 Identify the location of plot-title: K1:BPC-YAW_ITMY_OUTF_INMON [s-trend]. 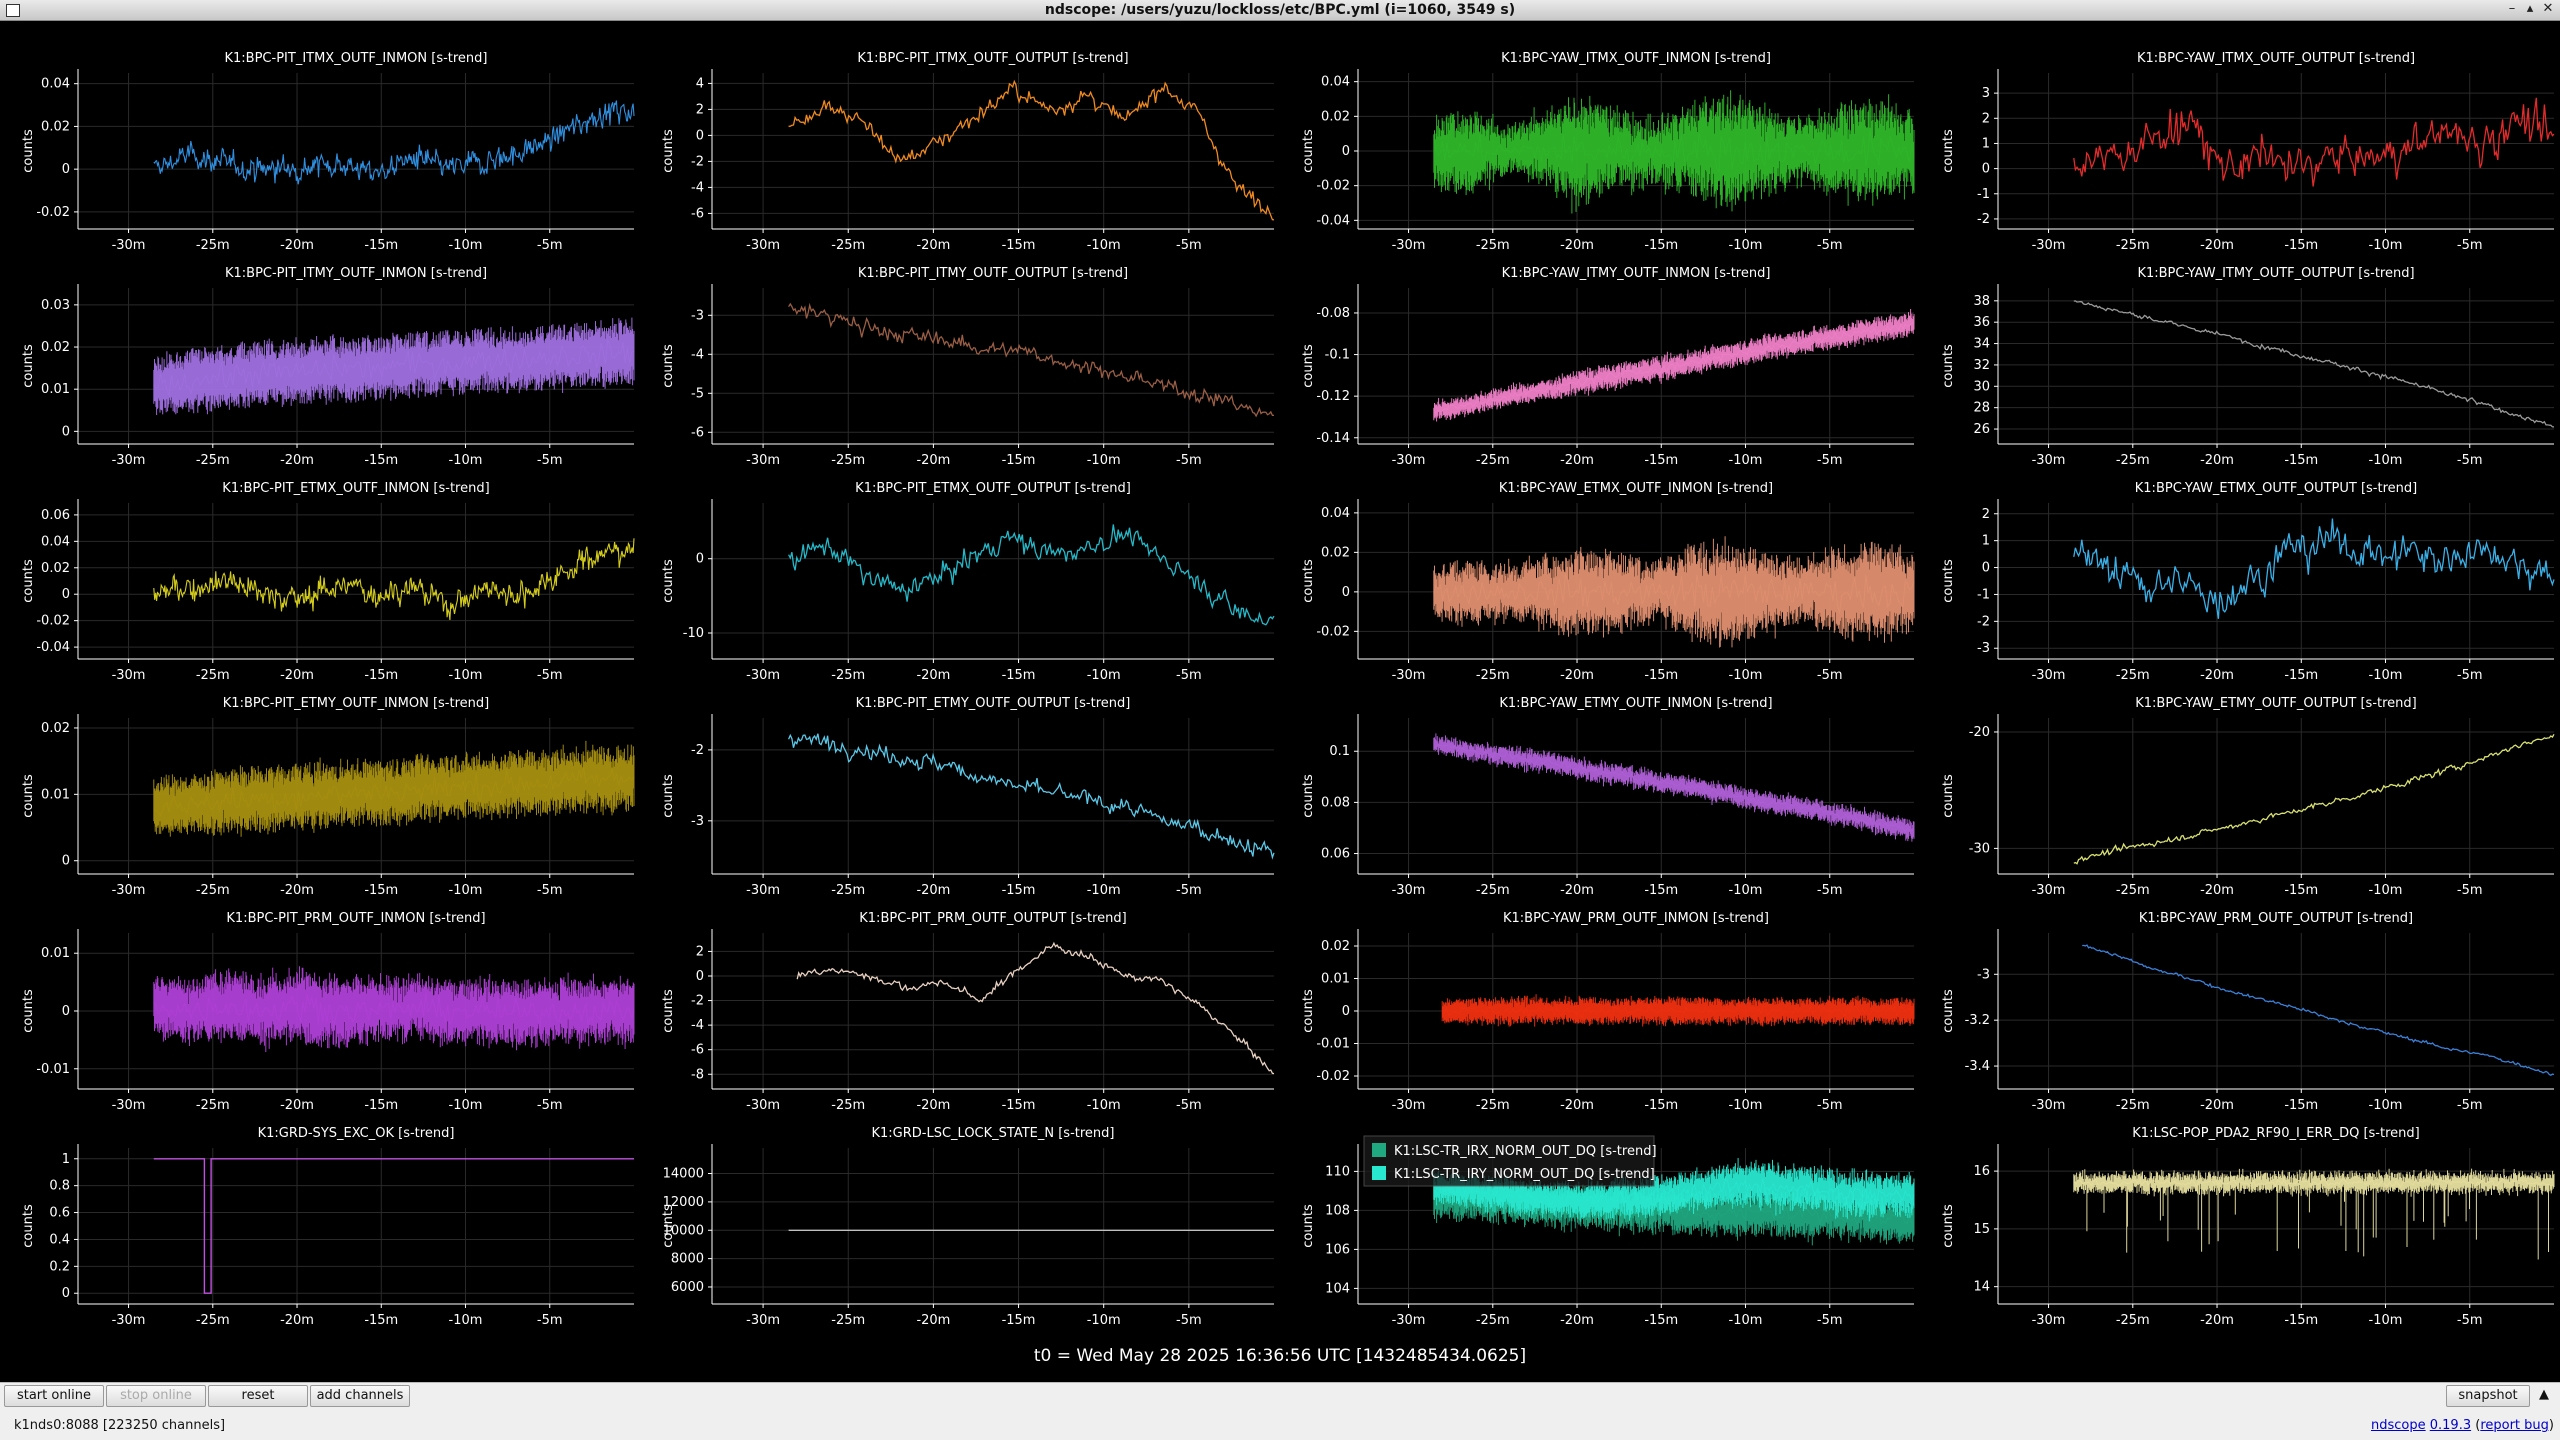
(1636, 273).